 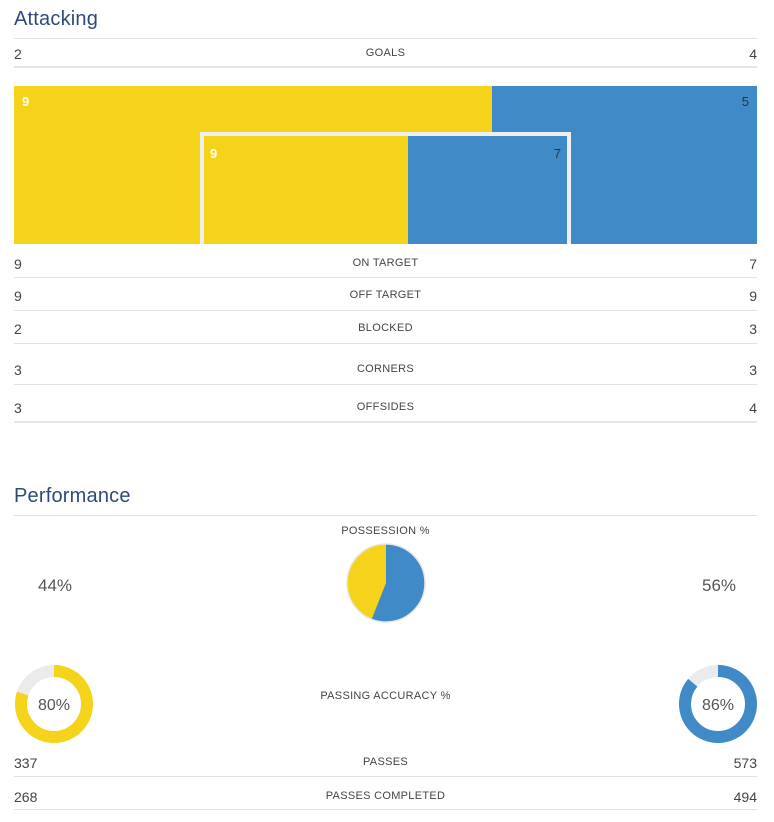 I want to click on stat-row: 2 BLOCKED 3, so click(x=385, y=331).